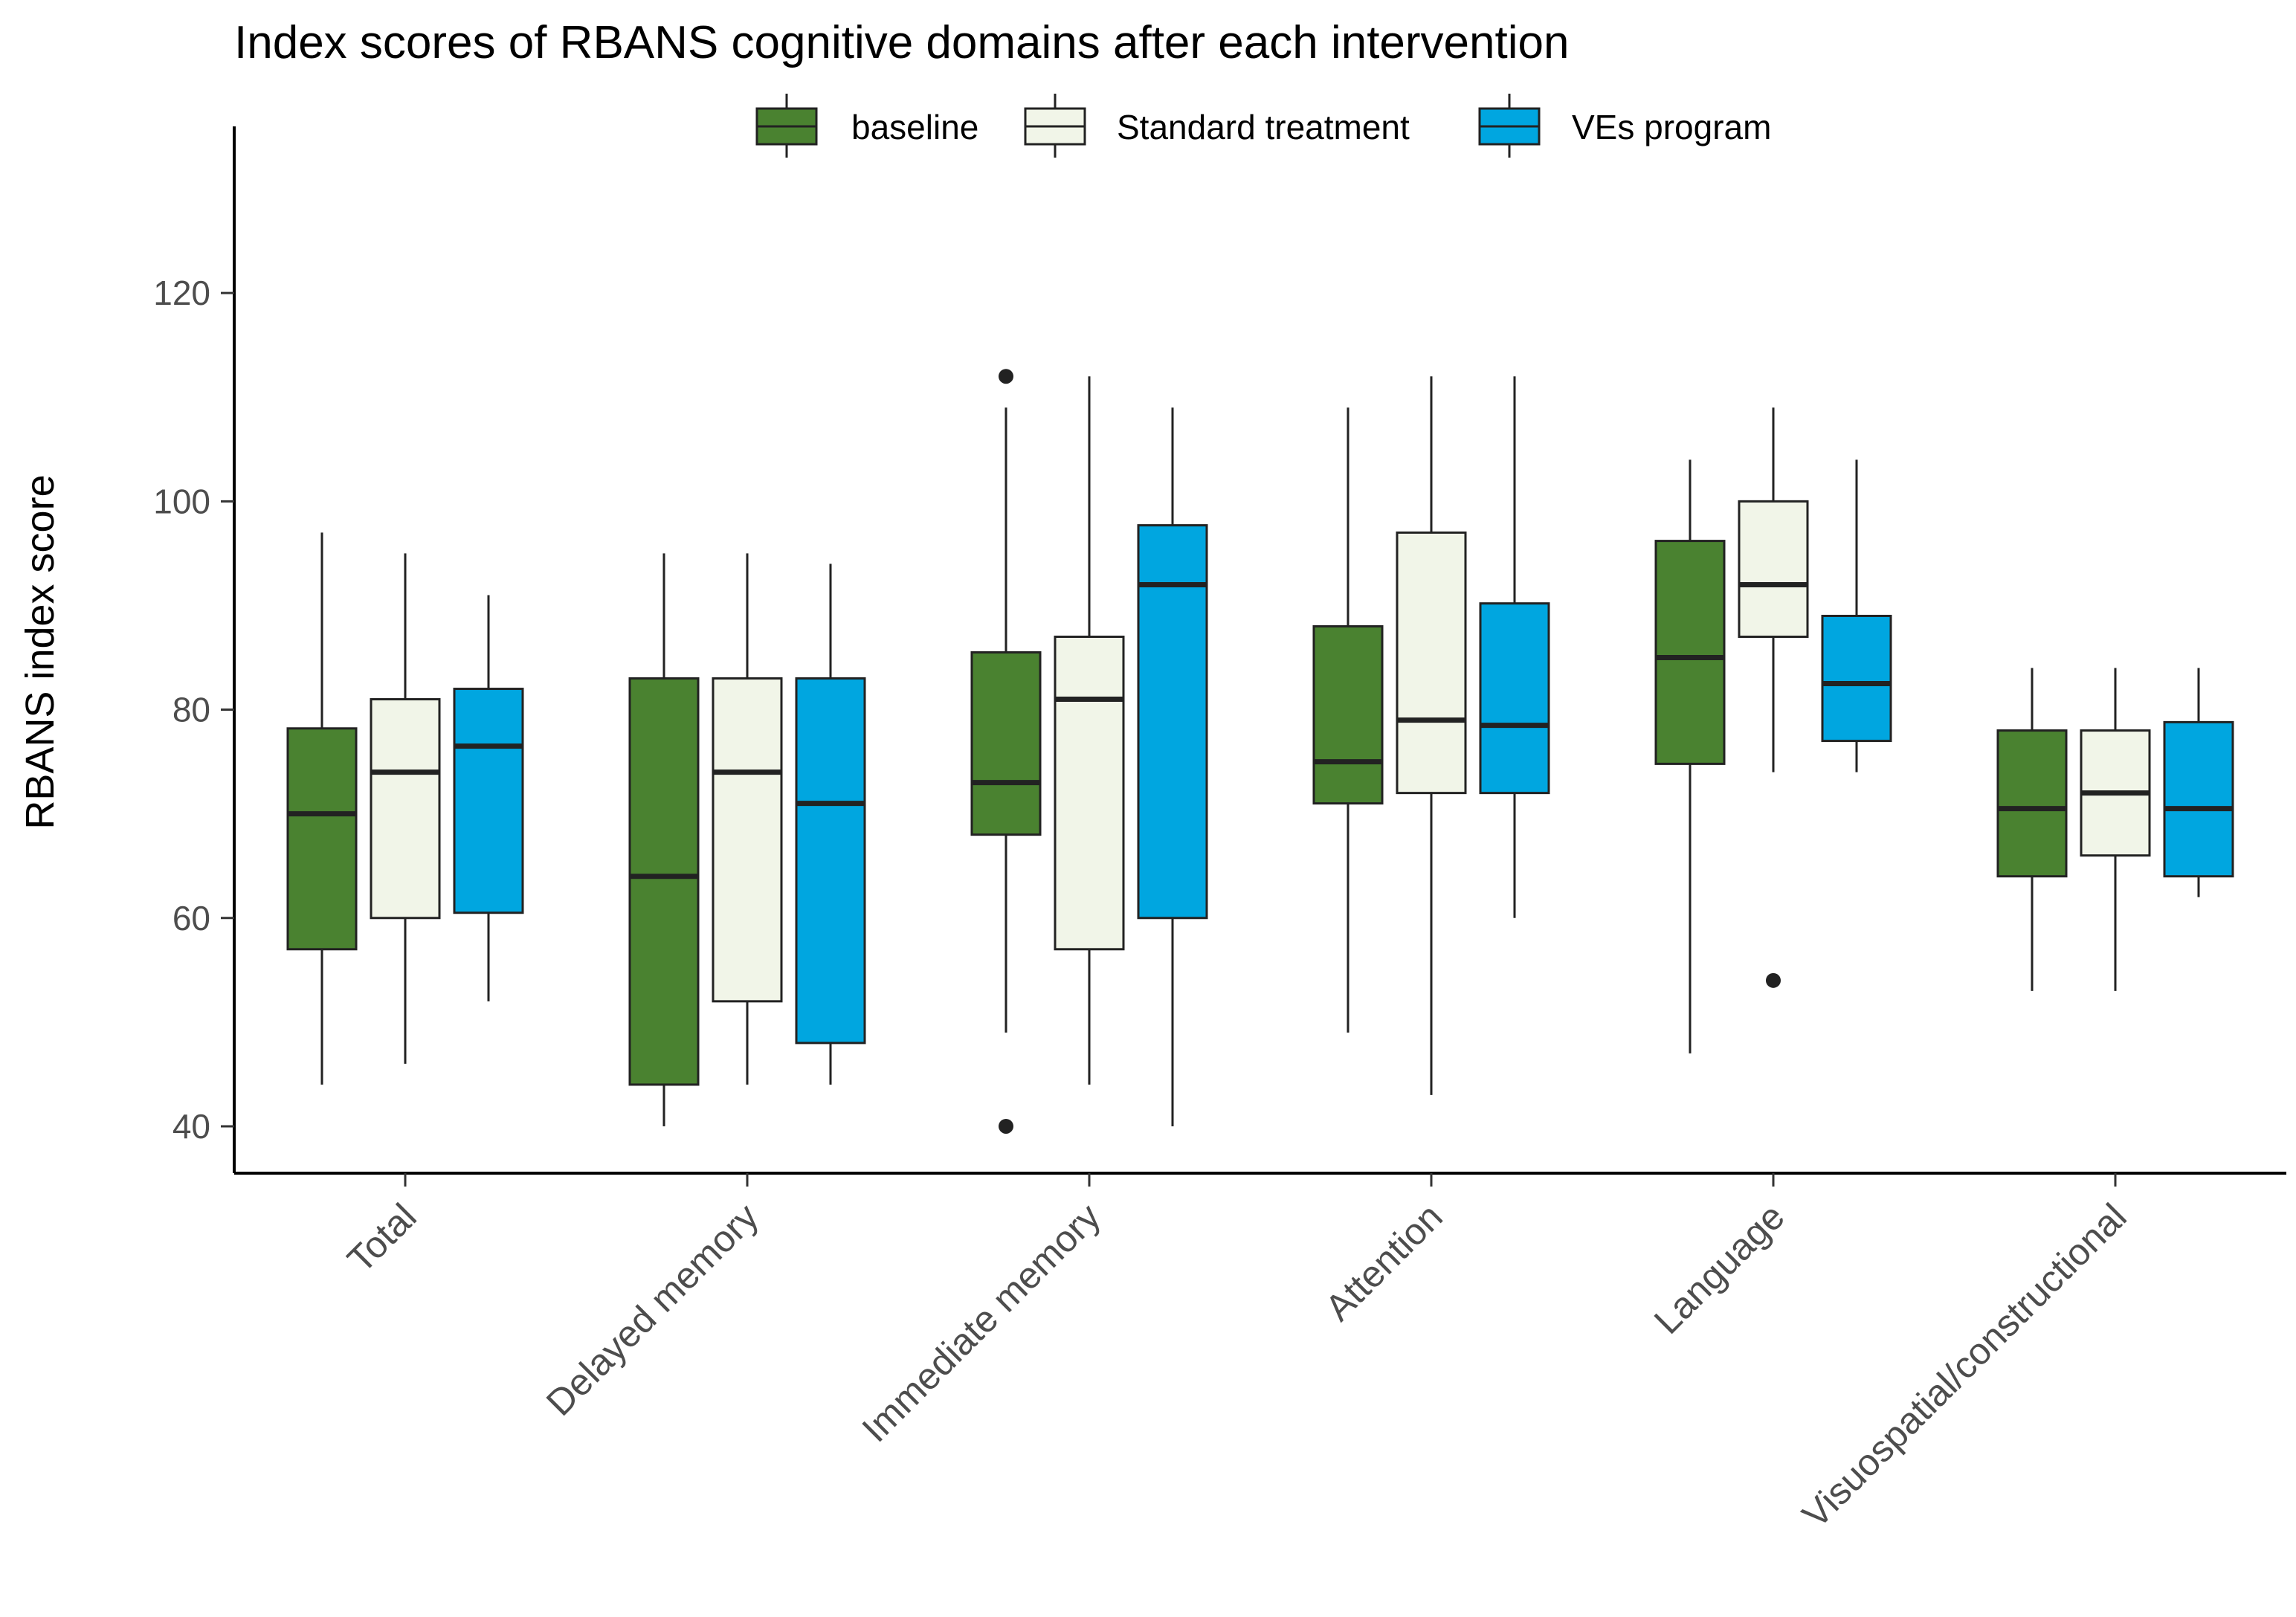  Describe the element at coordinates (381, 1237) in the screenshot. I see `x-tick-label-total: Total` at that location.